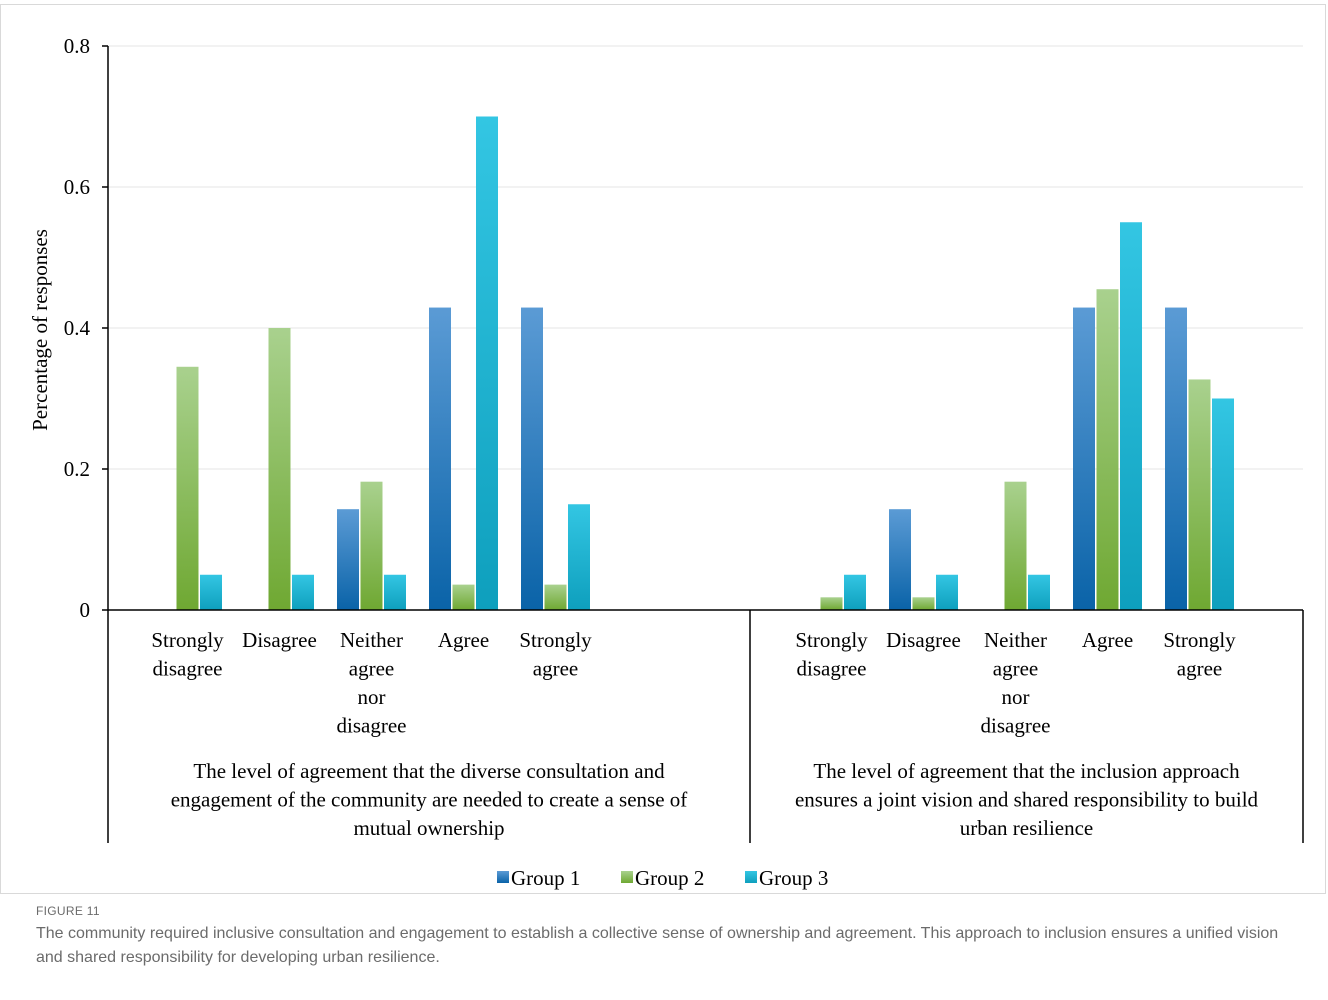 This screenshot has width=1328, height=1000. I want to click on y-axis-title: Percentage of responses, so click(40, 330).